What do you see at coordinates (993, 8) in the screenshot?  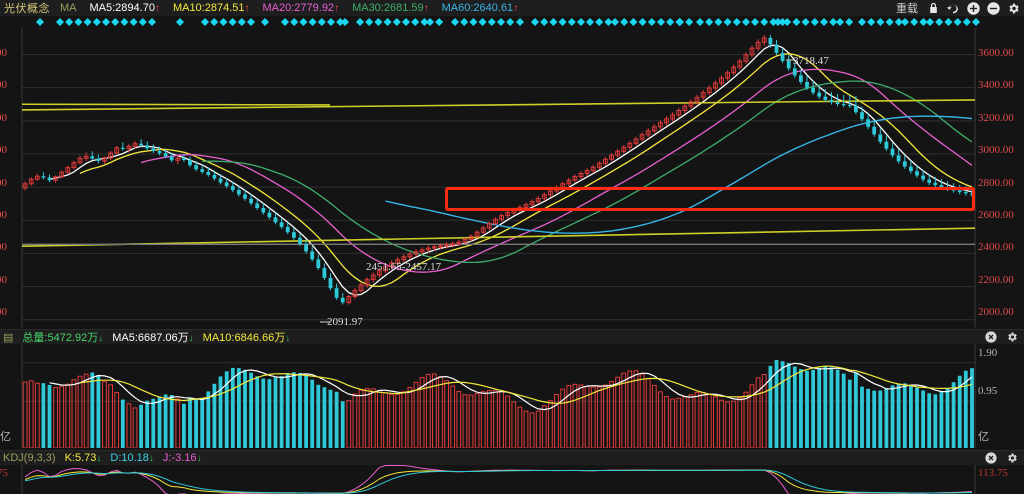 I see `zoom-out-icon` at bounding box center [993, 8].